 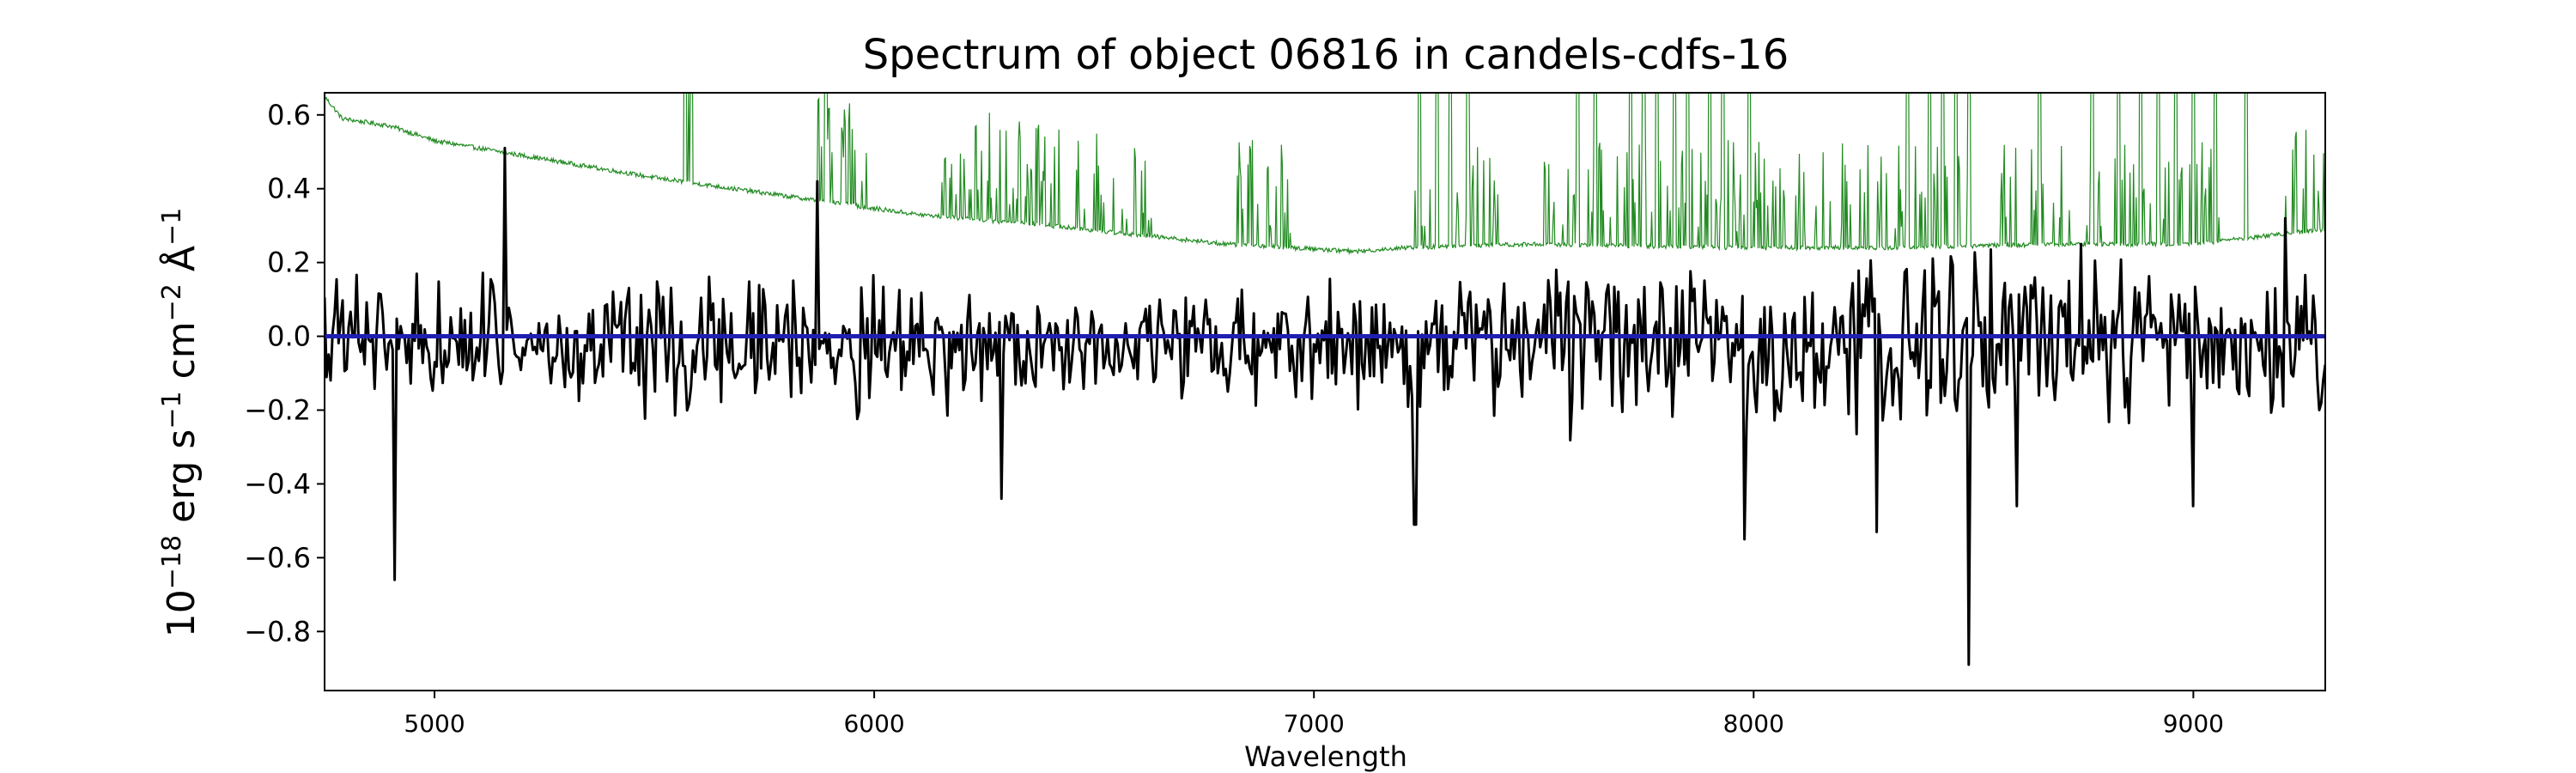 What do you see at coordinates (434, 723) in the screenshot?
I see `x-tick-label: 5000` at bounding box center [434, 723].